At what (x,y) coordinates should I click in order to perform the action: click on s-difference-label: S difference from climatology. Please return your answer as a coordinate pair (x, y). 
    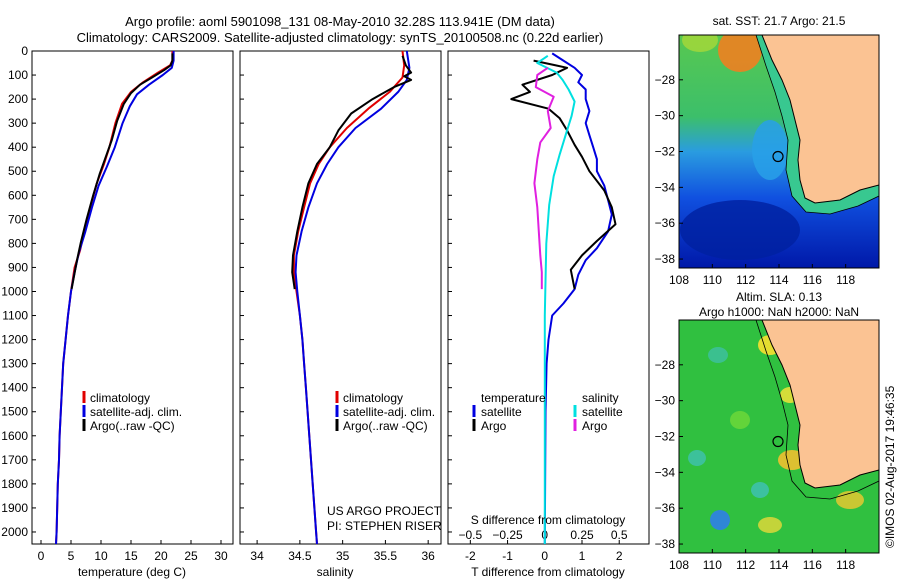
    Looking at the image, I should click on (548, 520).